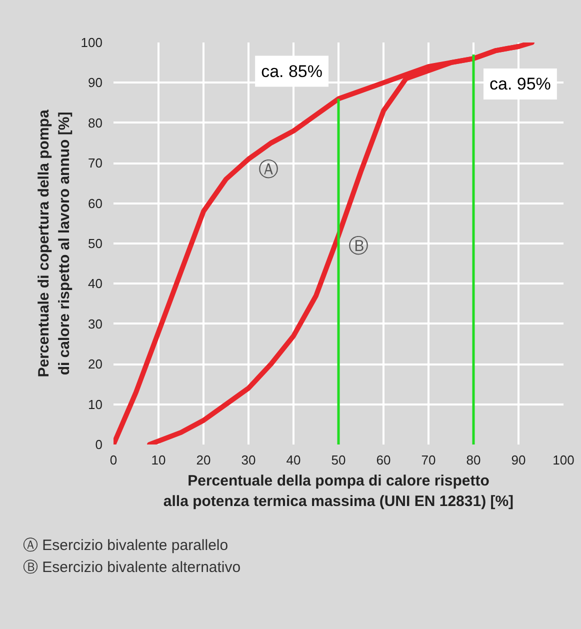 This screenshot has height=629, width=581. What do you see at coordinates (203, 460) in the screenshot?
I see `x-tick-label: 20` at bounding box center [203, 460].